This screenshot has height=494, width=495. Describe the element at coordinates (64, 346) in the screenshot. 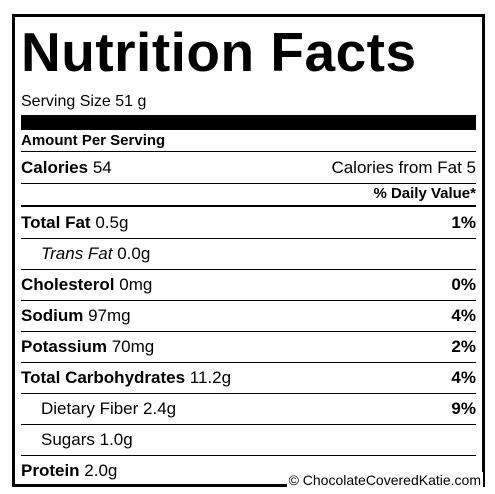

I see `nutrient-name: Potassium` at that location.